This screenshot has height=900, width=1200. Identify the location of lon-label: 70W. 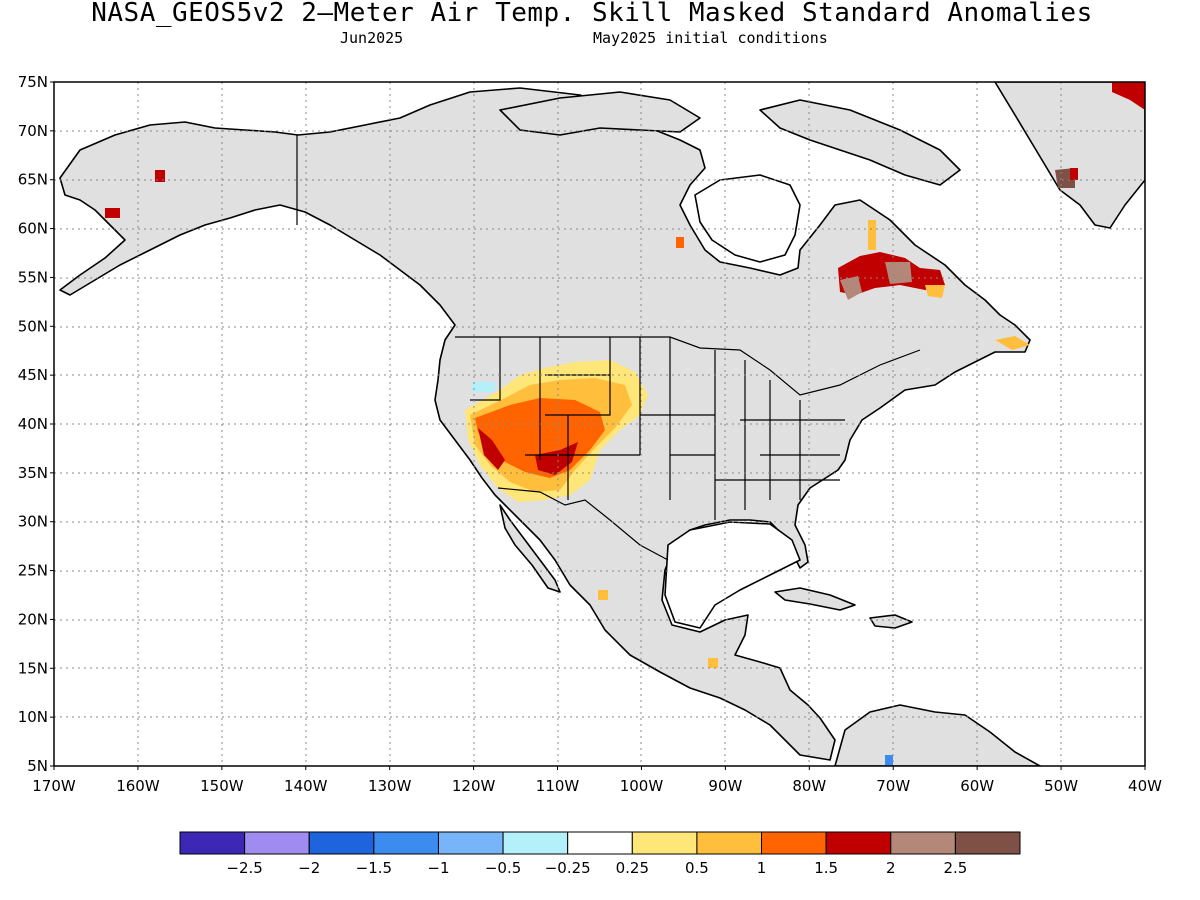
(893, 786).